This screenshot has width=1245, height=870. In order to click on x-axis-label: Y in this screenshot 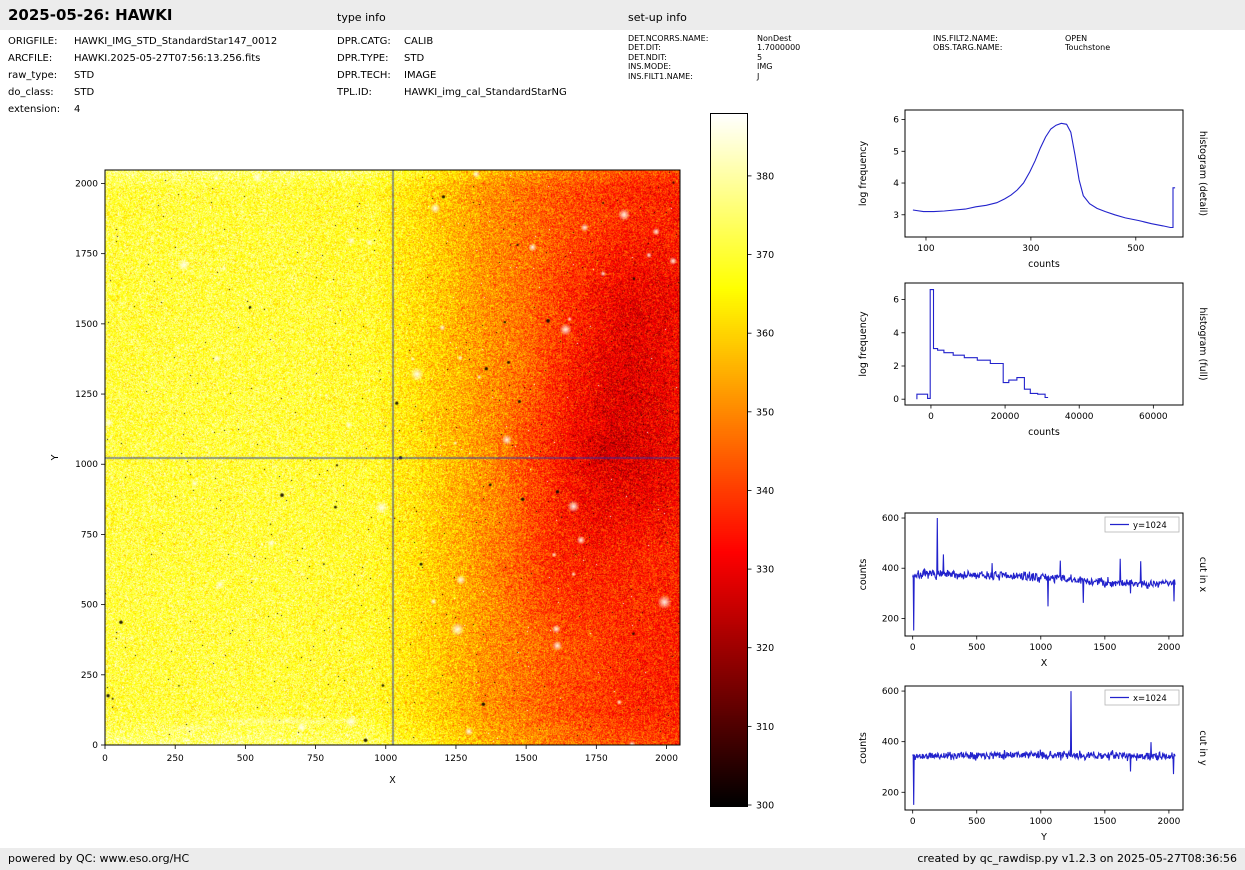, I will do `click(1043, 837)`.